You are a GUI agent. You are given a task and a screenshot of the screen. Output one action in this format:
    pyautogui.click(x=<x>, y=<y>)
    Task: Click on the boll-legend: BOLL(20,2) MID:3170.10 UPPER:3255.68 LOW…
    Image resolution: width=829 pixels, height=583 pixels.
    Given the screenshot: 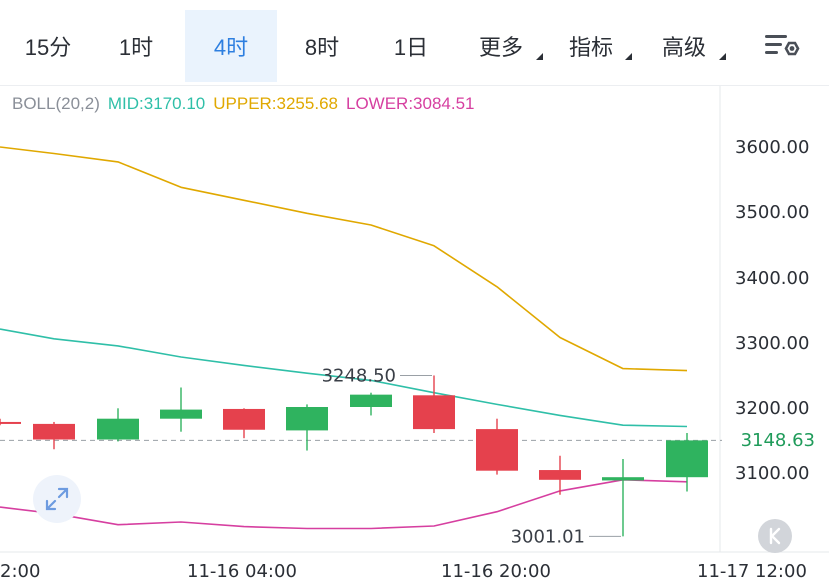 What is the action you would take?
    pyautogui.click(x=243, y=104)
    